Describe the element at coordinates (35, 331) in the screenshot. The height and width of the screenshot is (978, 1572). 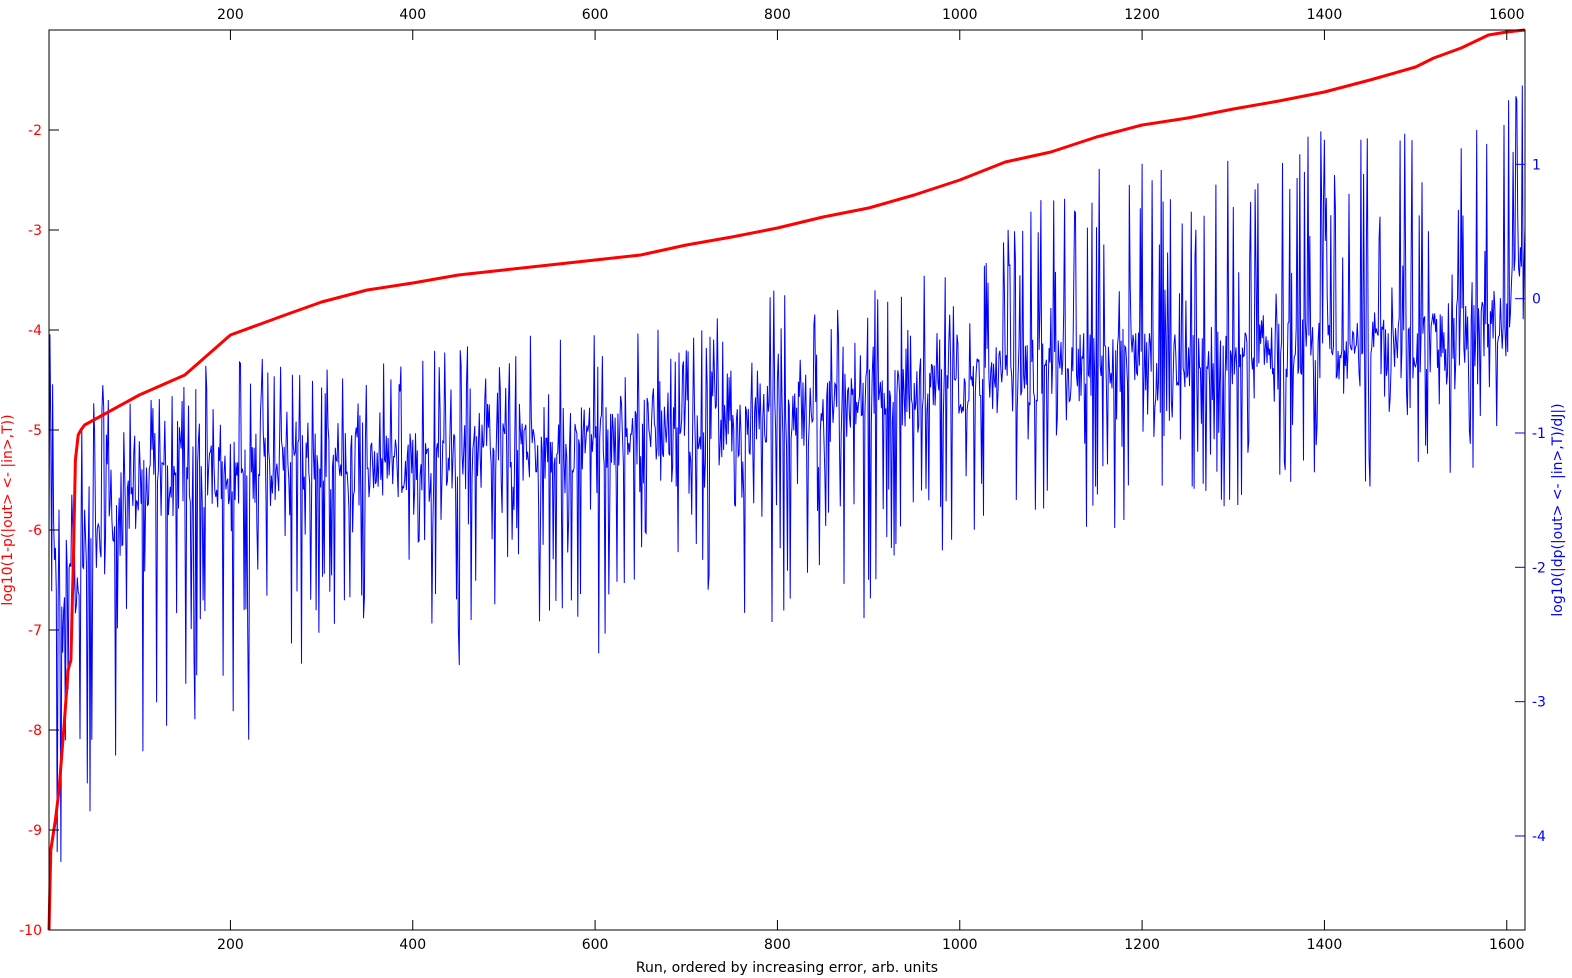
I see `left-tick-label: -4` at that location.